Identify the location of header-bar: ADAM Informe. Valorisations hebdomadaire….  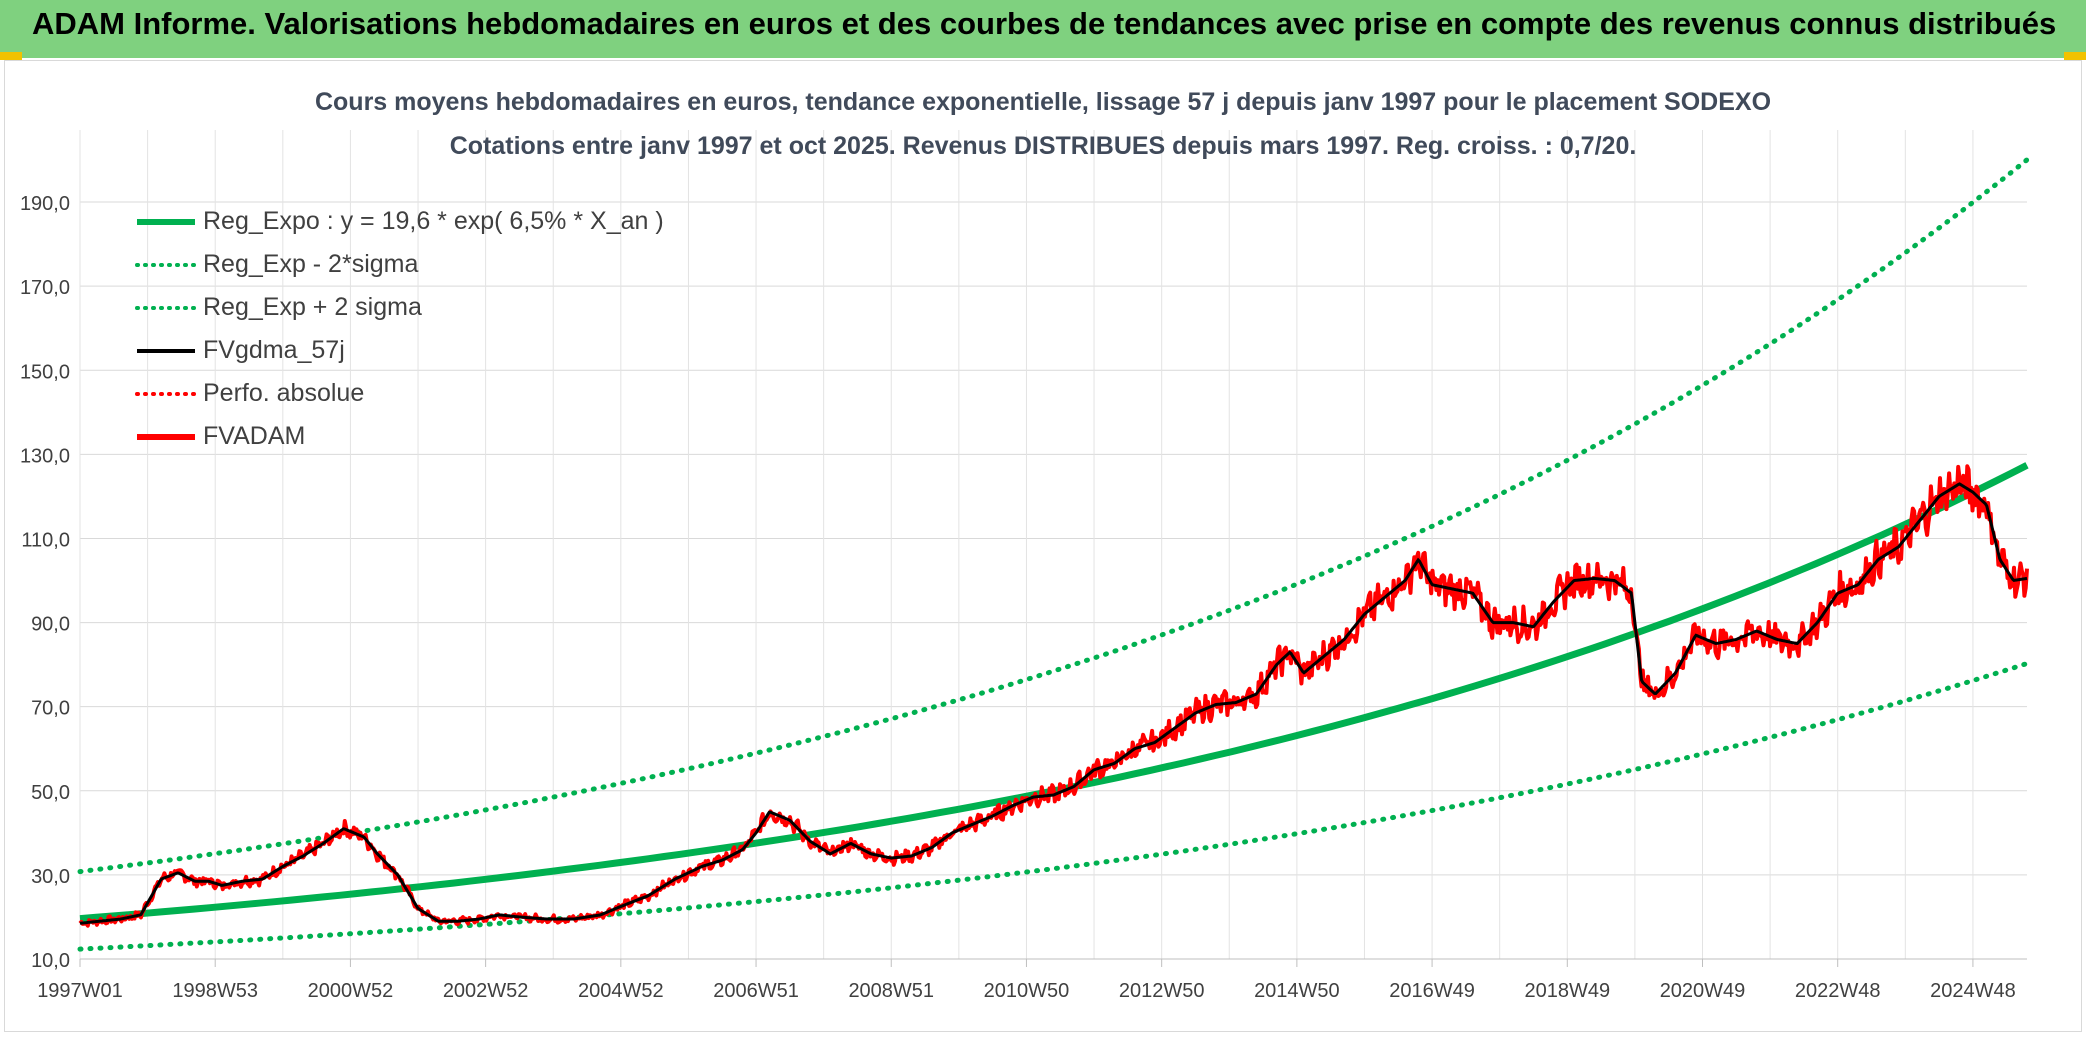
(1043, 29).